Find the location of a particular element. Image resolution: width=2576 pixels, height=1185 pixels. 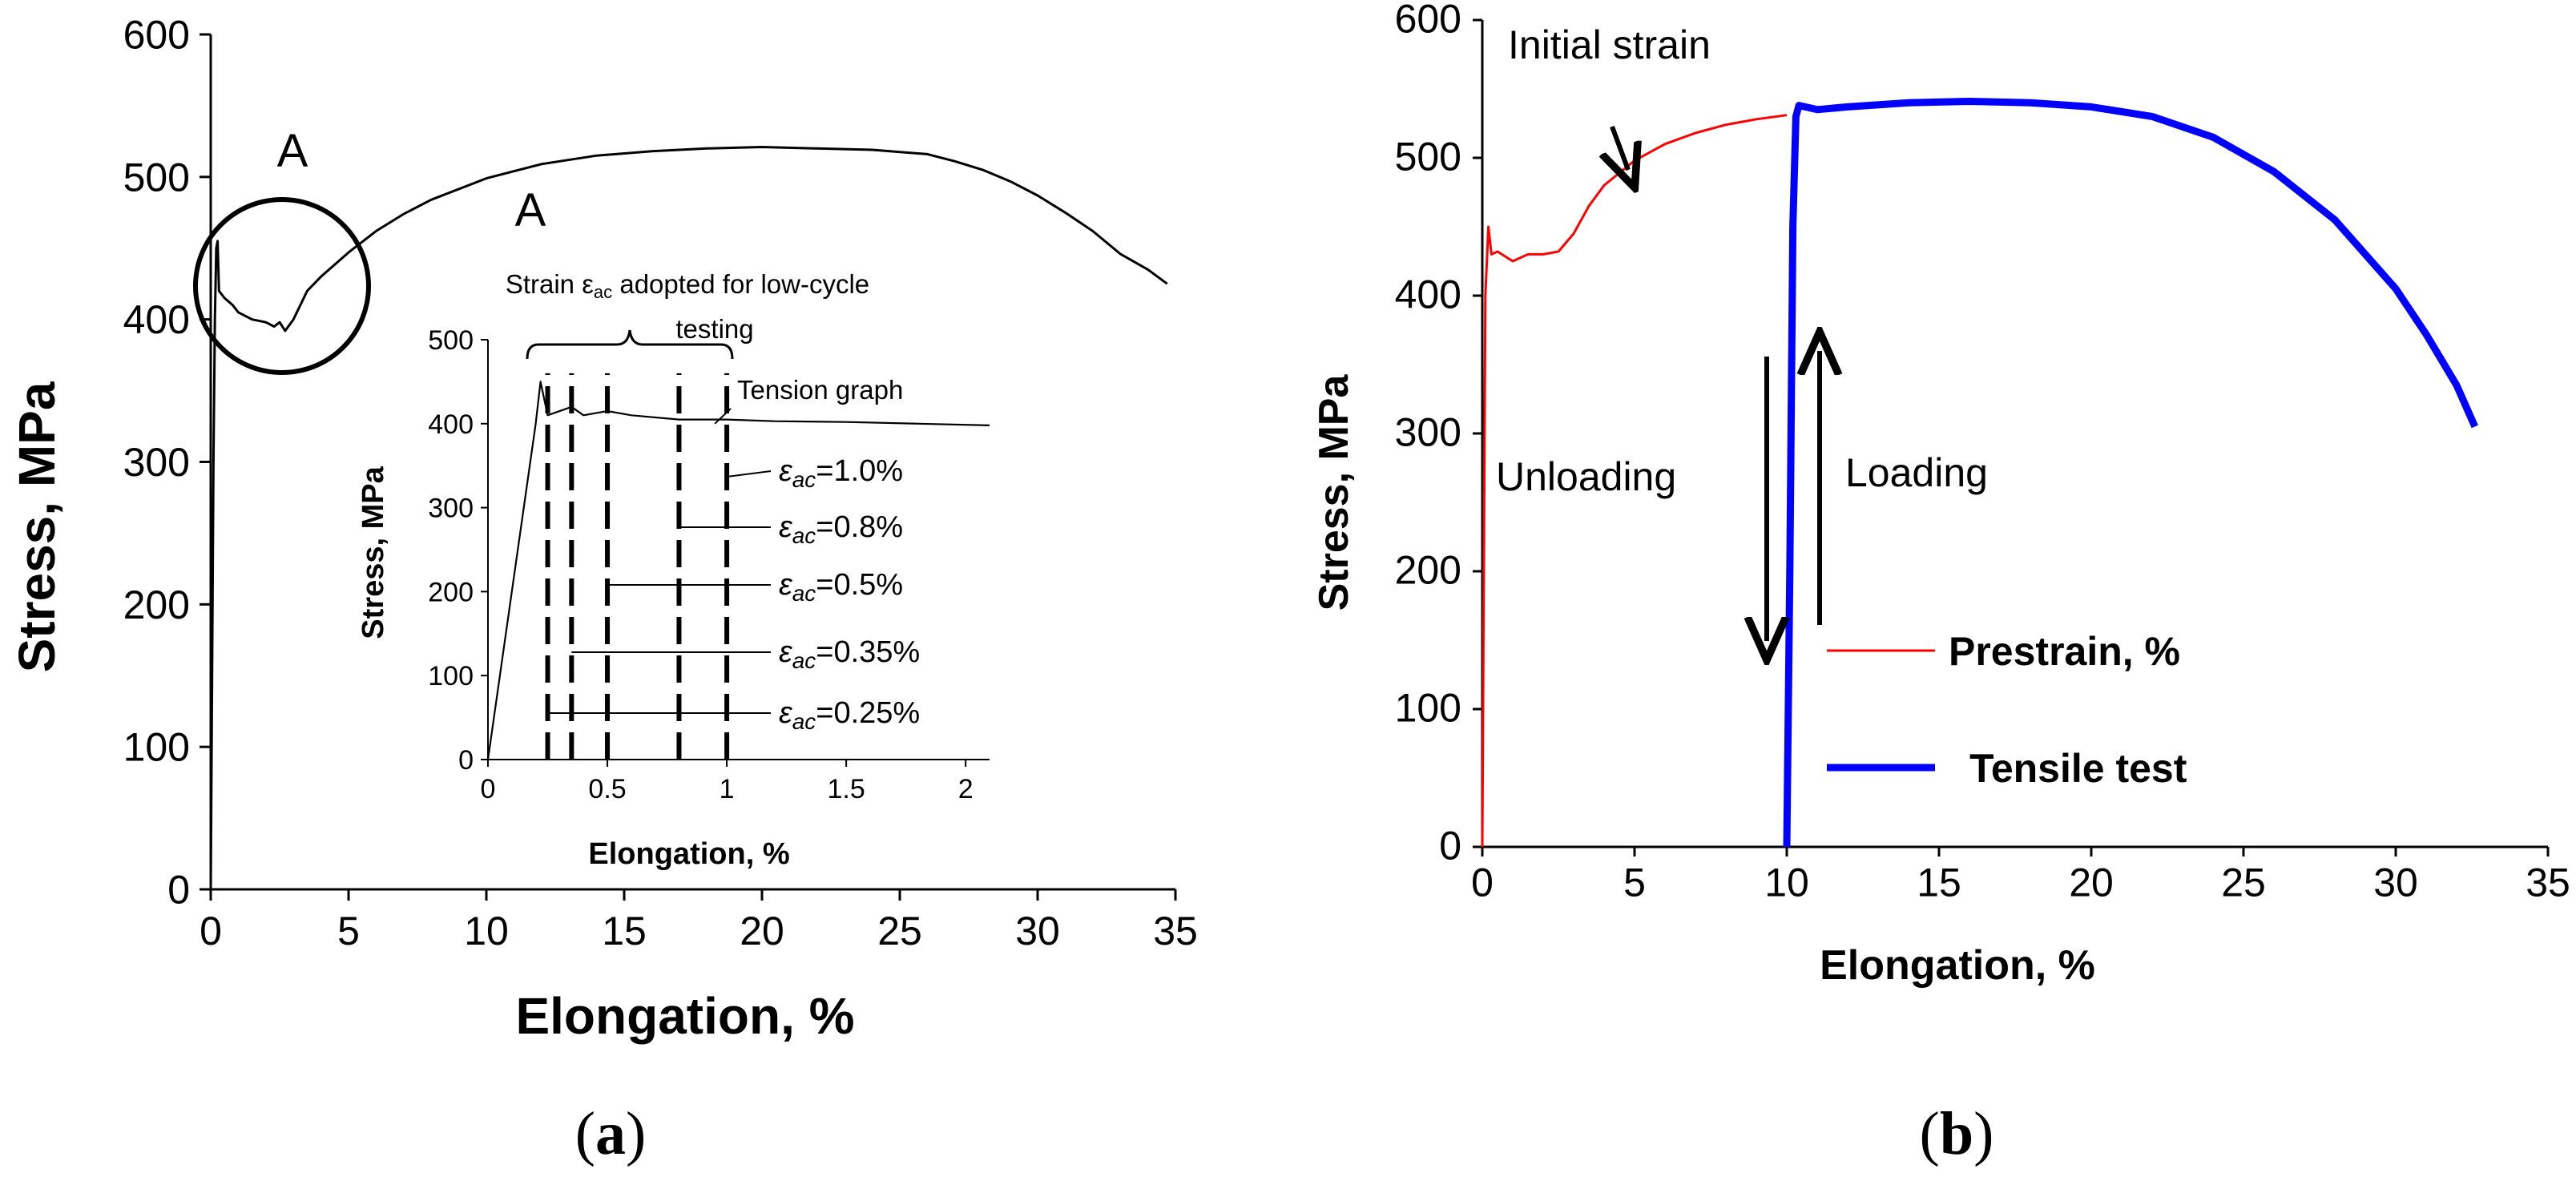

panel-a-y-axis-title: Stress, MPa is located at coordinates (37, 526).